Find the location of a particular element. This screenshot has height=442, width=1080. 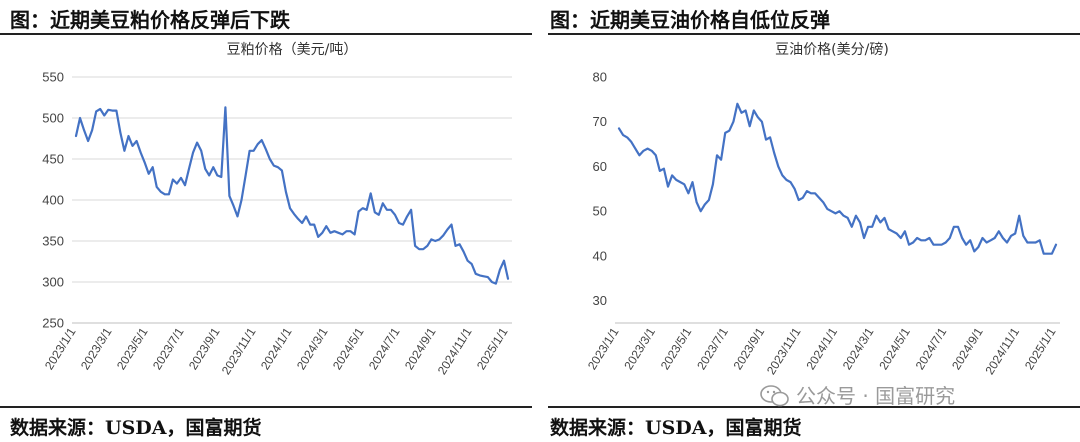

y-tick-label: 250 is located at coordinates (53, 323).